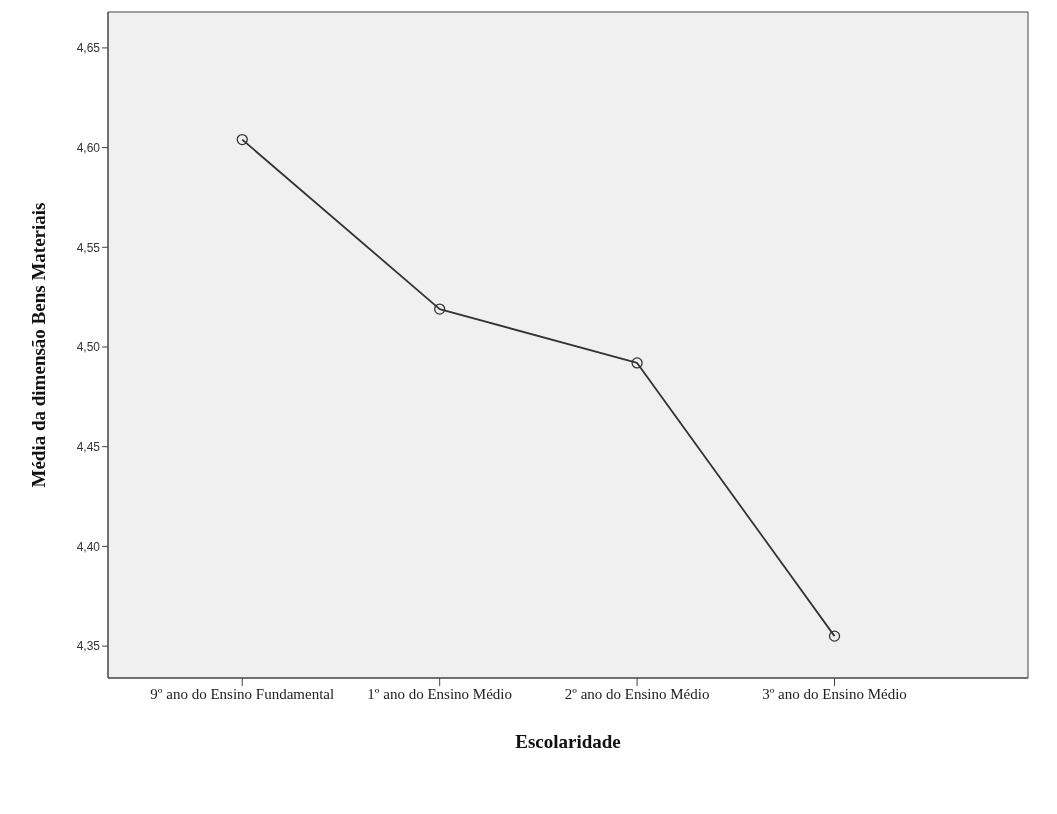 This screenshot has height=814, width=1057. What do you see at coordinates (38, 345) in the screenshot?
I see `y-axis-title: Média da dimensão Bens Materiais` at bounding box center [38, 345].